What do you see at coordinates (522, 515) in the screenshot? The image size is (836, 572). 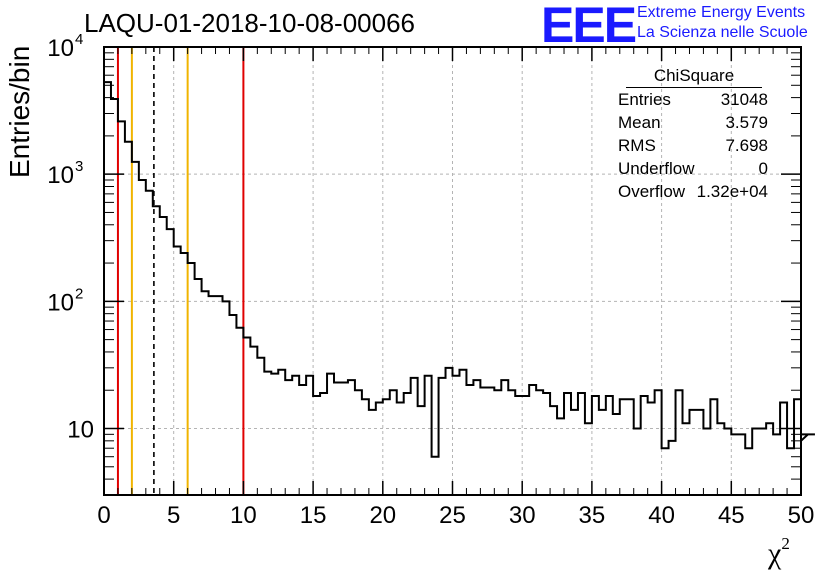 I see `x-tick-label: 30` at bounding box center [522, 515].